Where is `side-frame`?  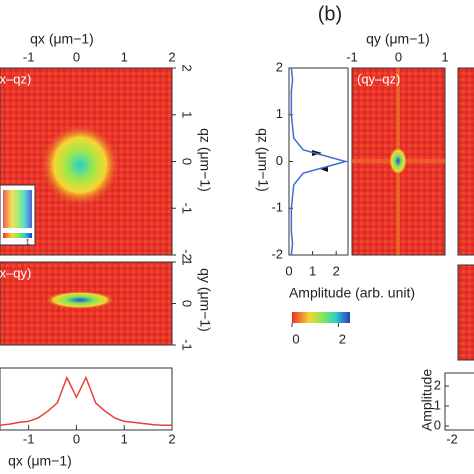 side-frame is located at coordinates (459, 401).